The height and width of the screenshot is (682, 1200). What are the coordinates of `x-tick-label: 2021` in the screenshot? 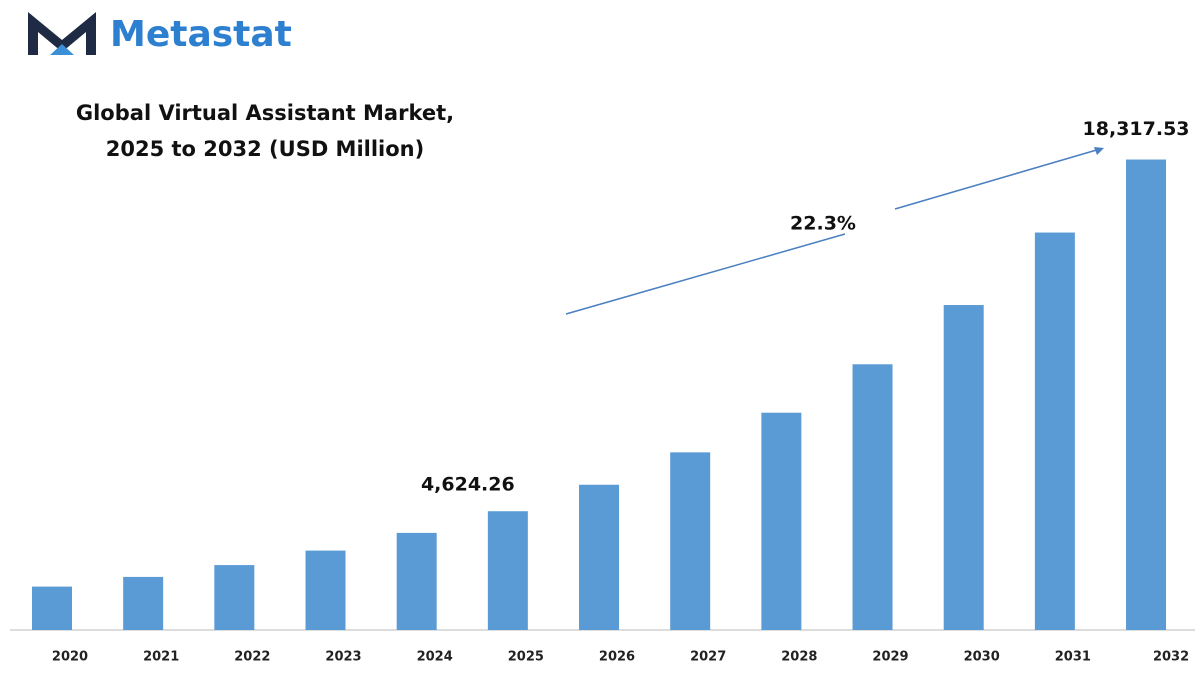 It's located at (161, 657).